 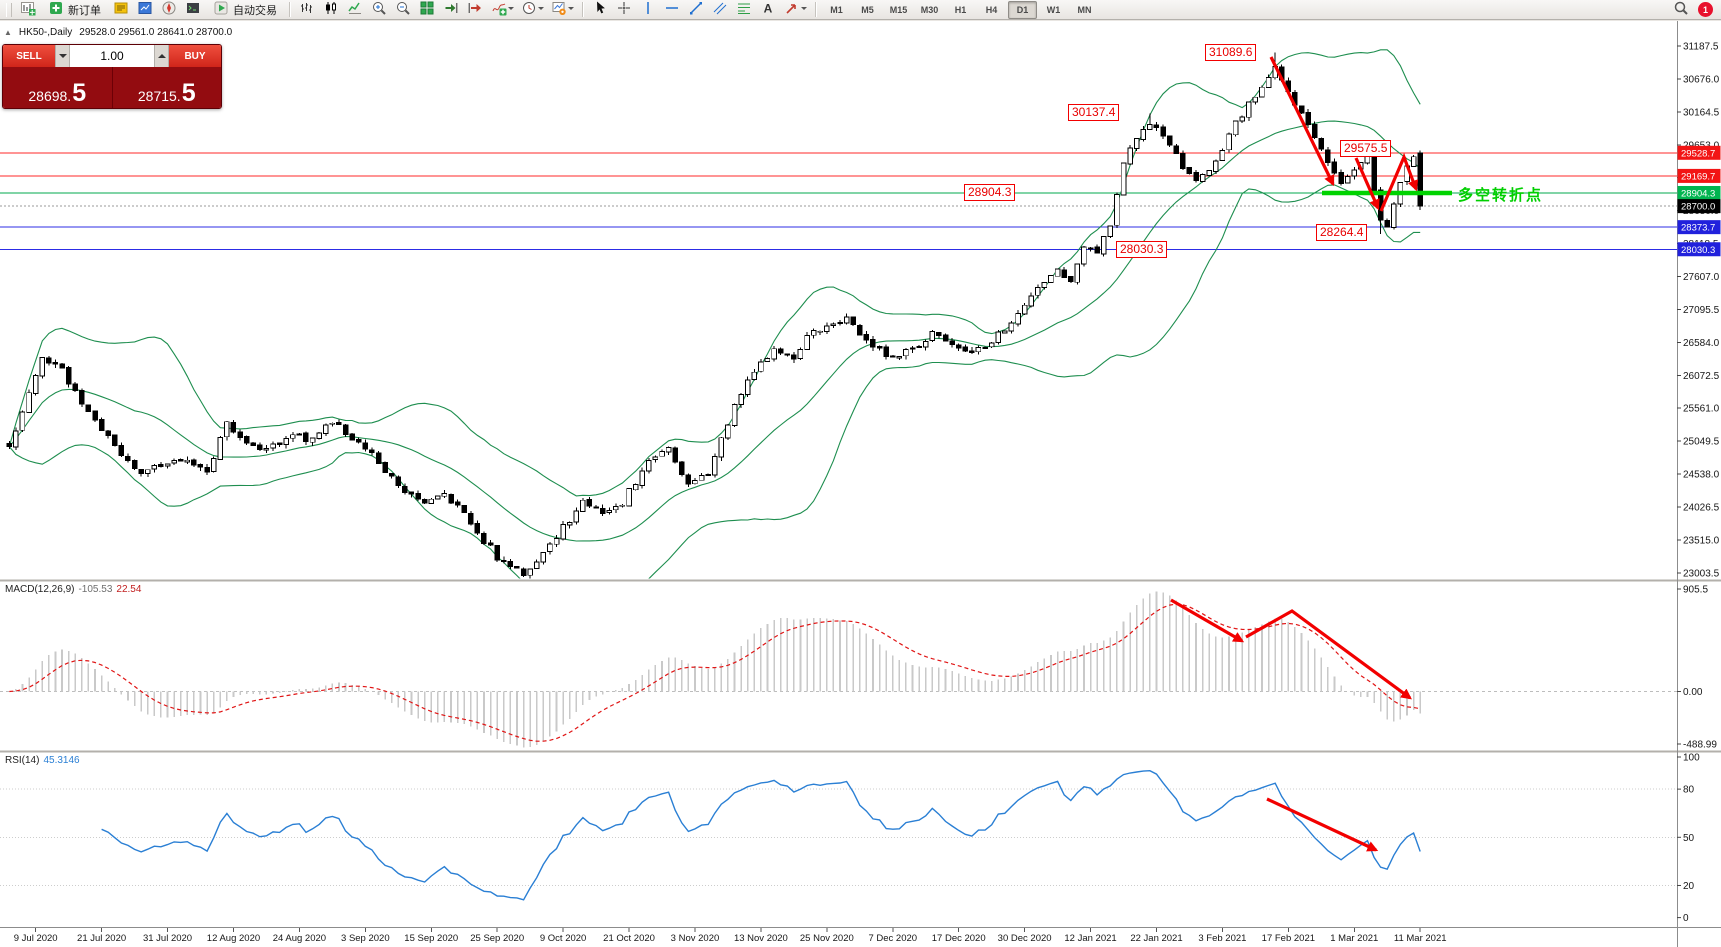 I want to click on cursor-icon, so click(x=600, y=9).